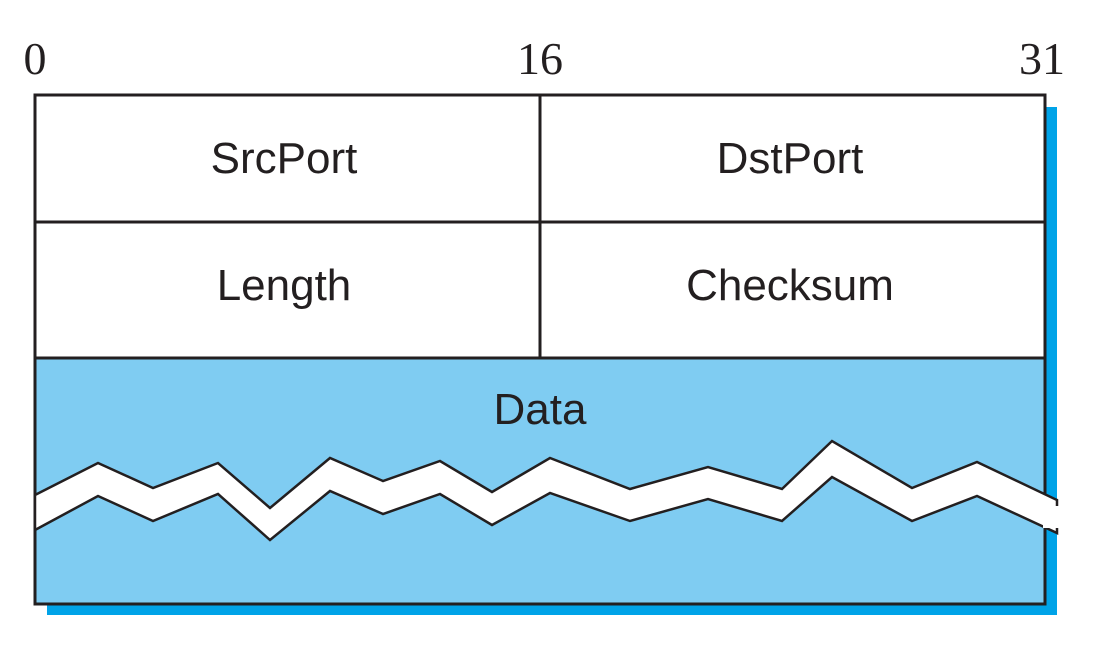  What do you see at coordinates (790, 285) in the screenshot?
I see `field-checksum: Checksum` at bounding box center [790, 285].